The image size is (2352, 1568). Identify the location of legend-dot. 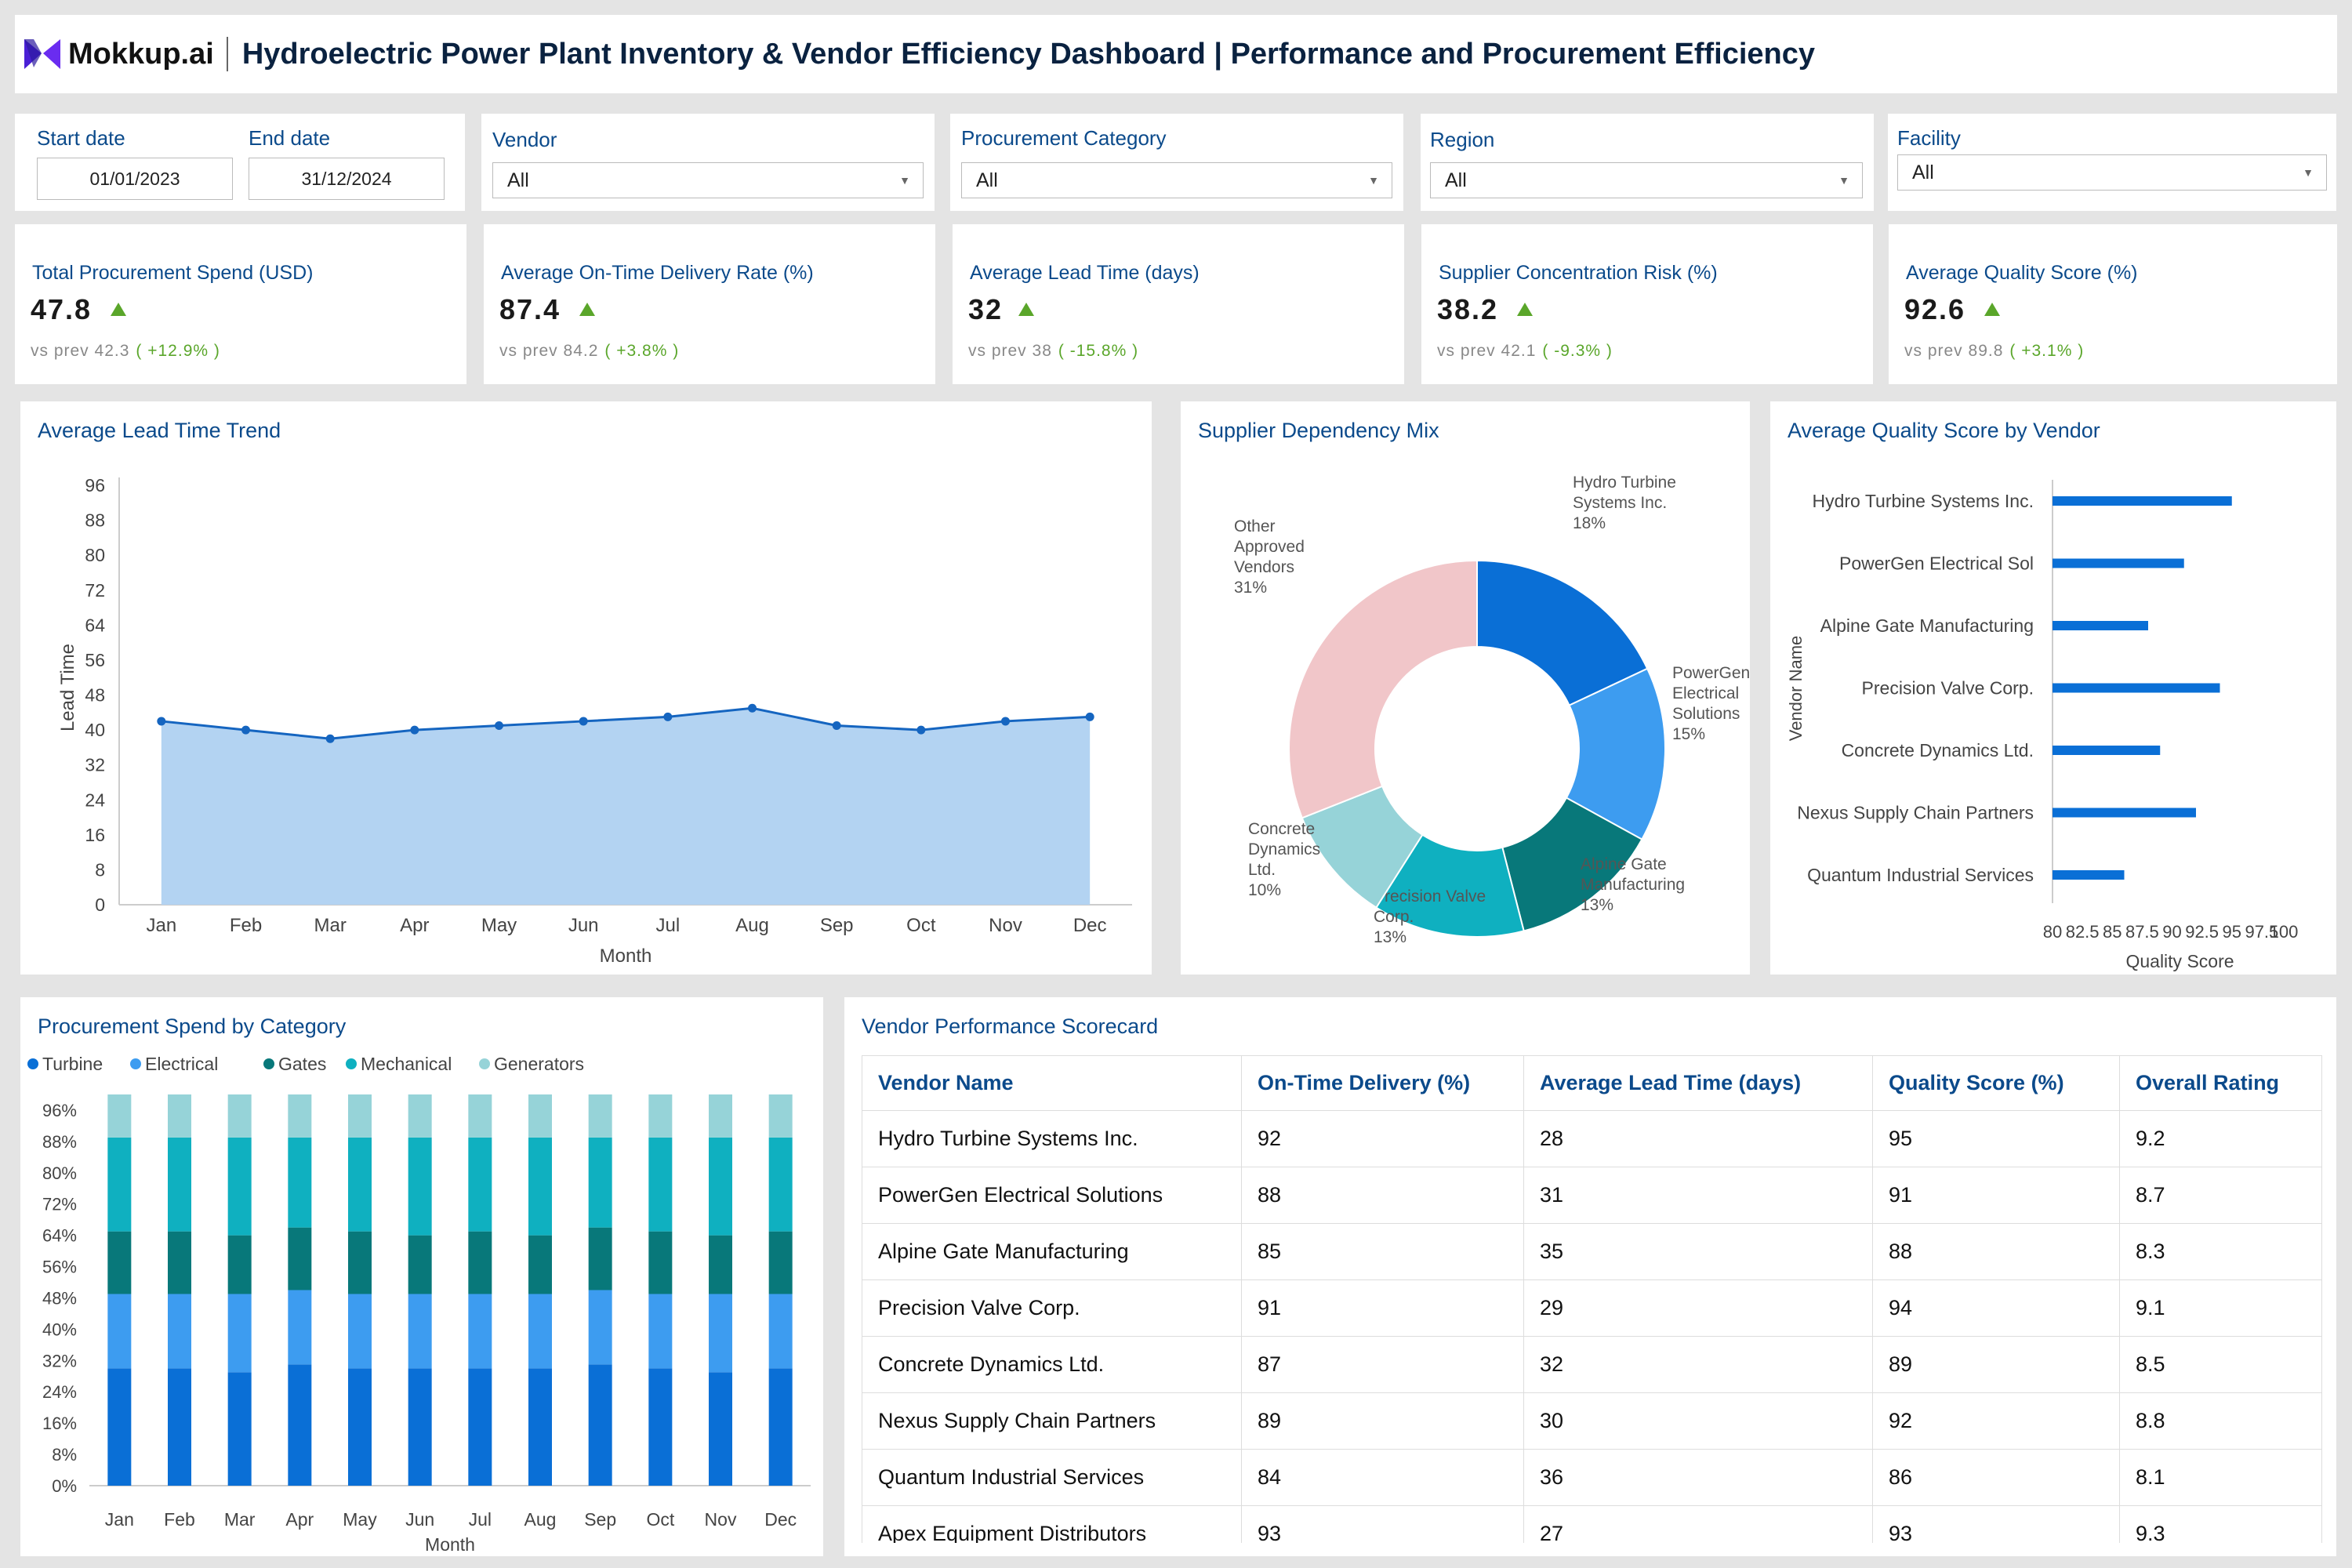
(351, 1063).